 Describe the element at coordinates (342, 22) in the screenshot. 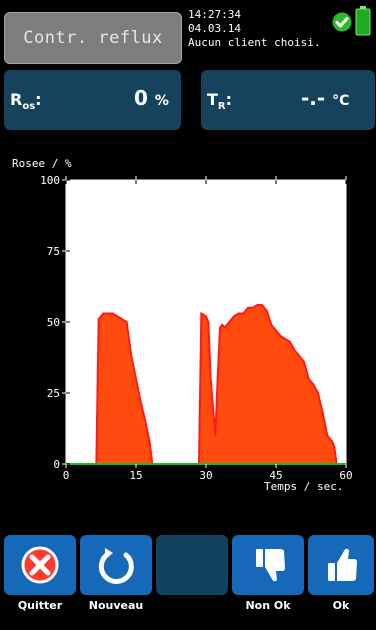

I see `check-icon` at that location.